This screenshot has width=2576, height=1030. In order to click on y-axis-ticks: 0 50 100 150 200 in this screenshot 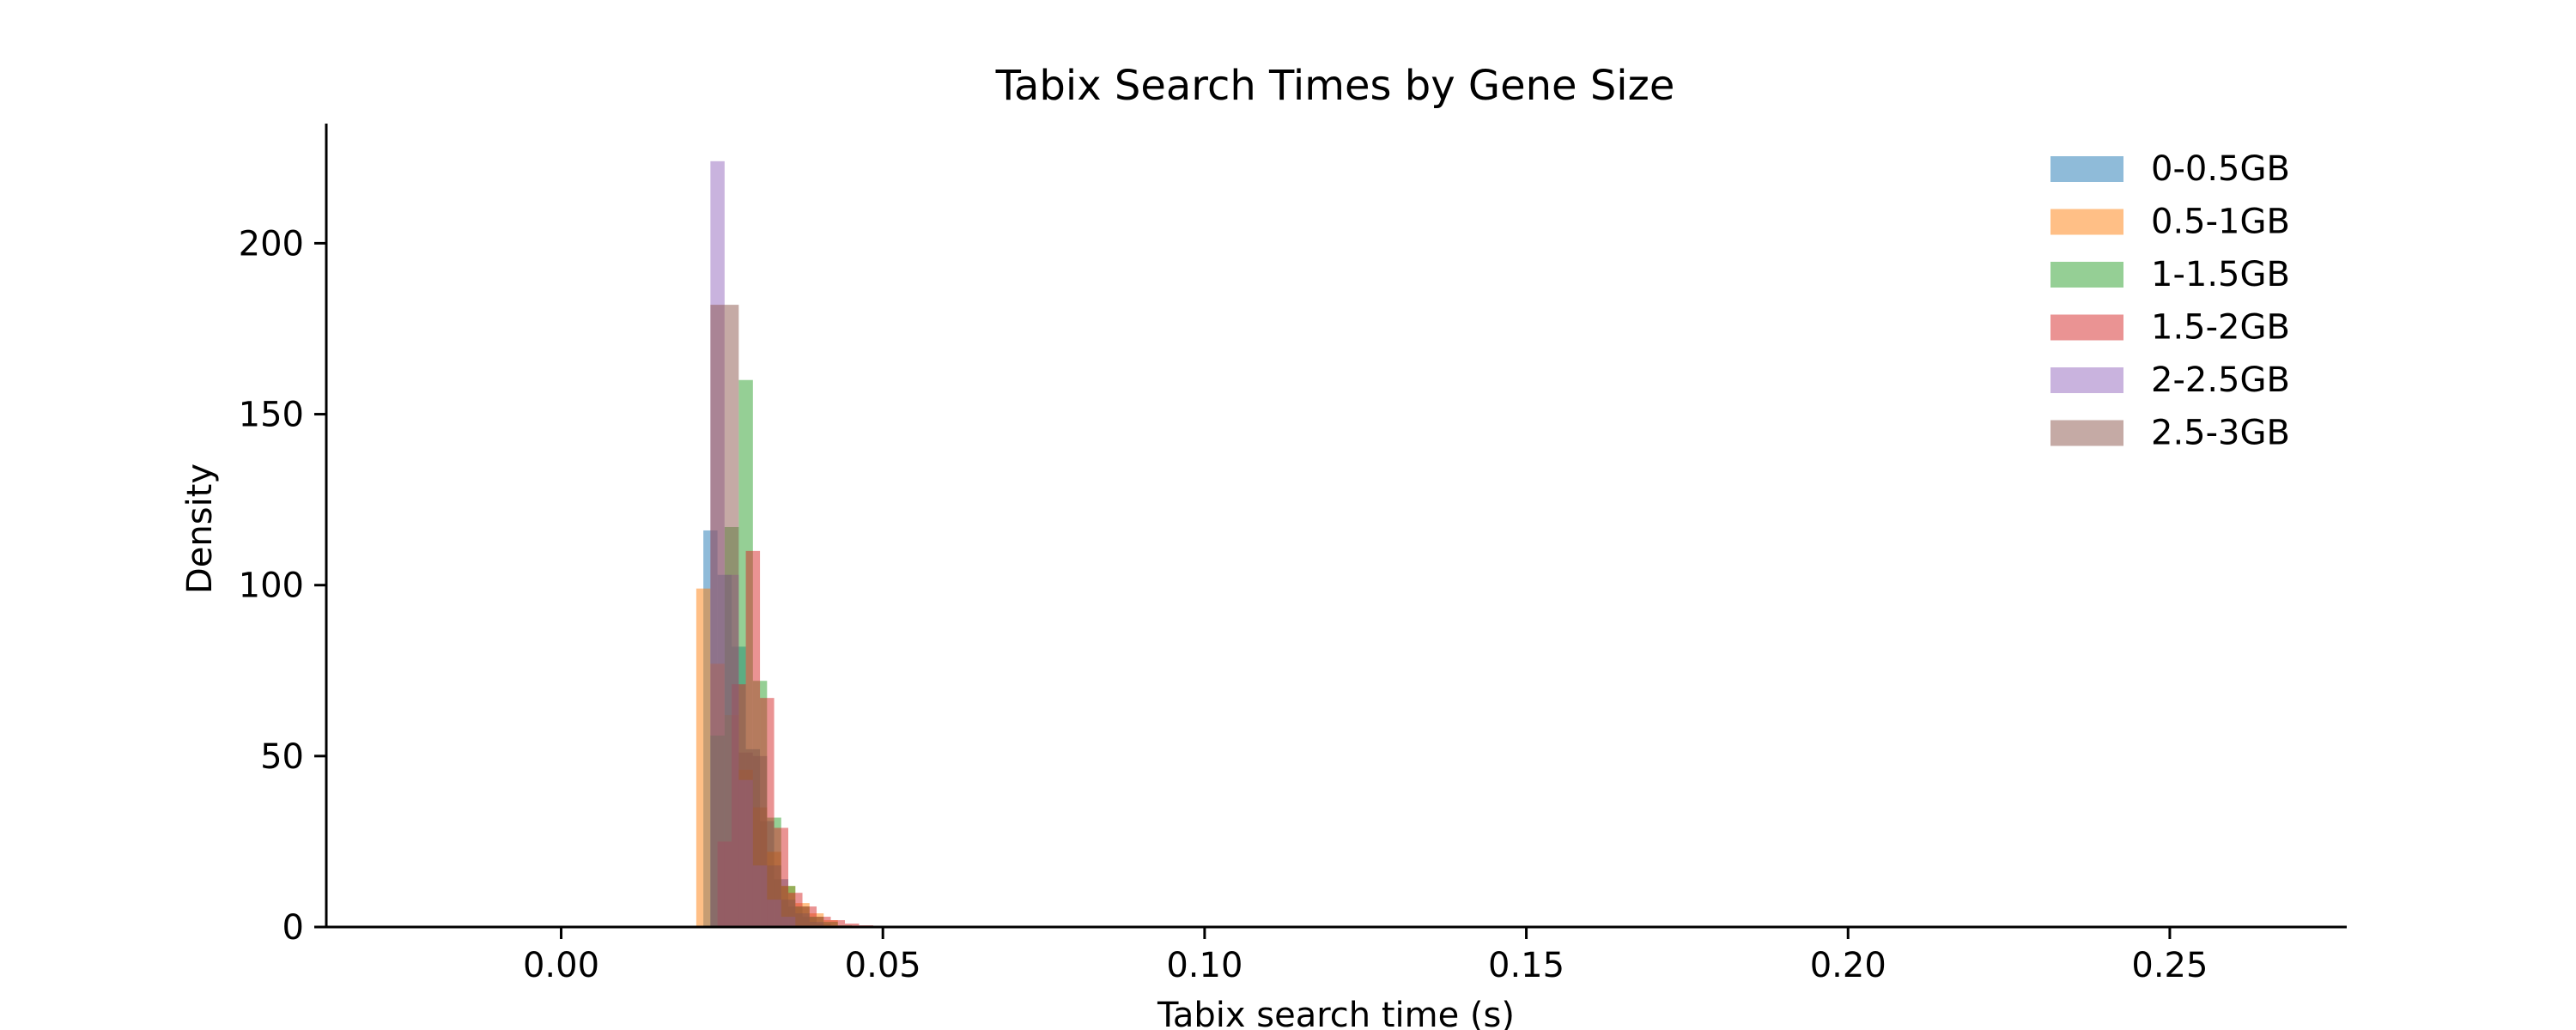, I will do `click(282, 586)`.